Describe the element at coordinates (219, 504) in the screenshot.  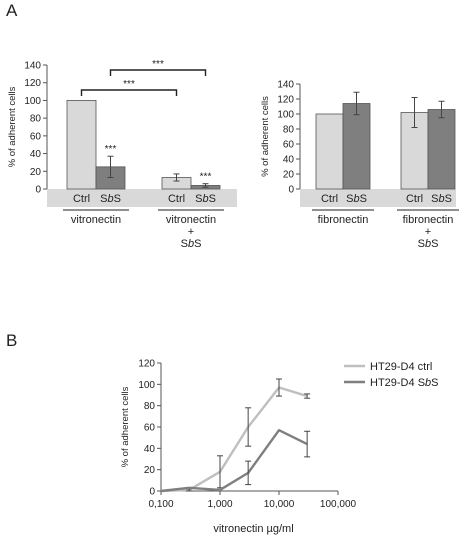
I see `x-tick-label: 1,000` at that location.